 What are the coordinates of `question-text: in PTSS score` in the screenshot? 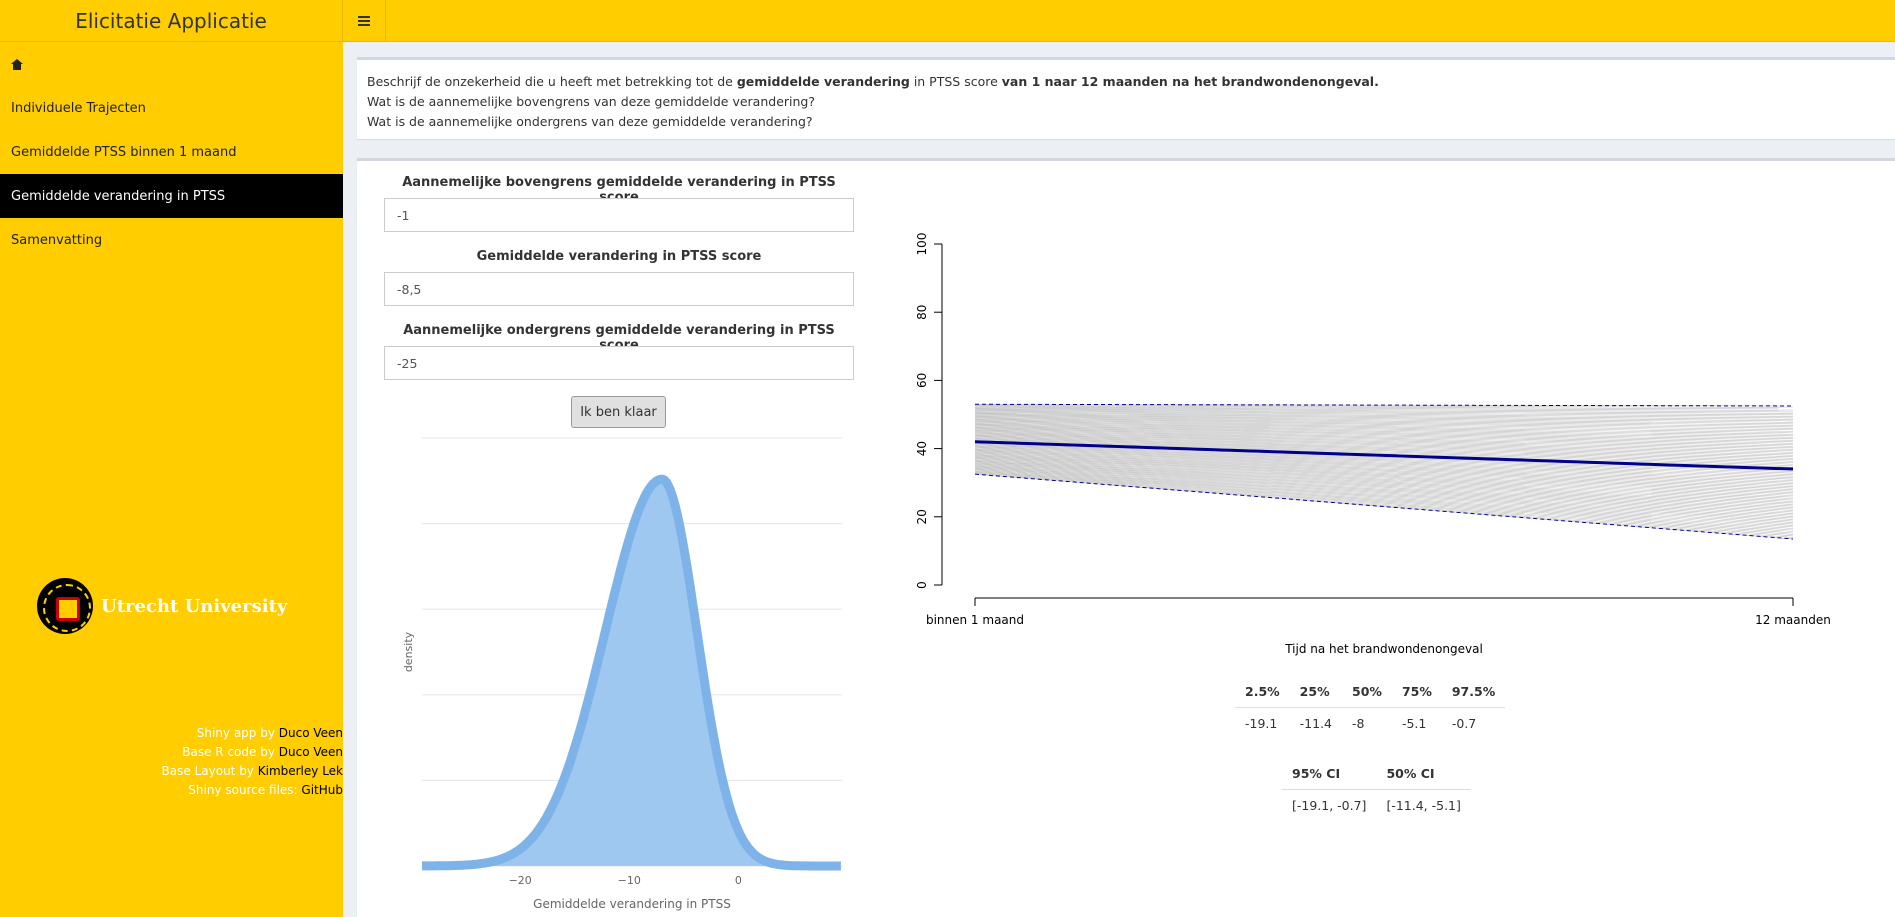 It's located at (955, 81).